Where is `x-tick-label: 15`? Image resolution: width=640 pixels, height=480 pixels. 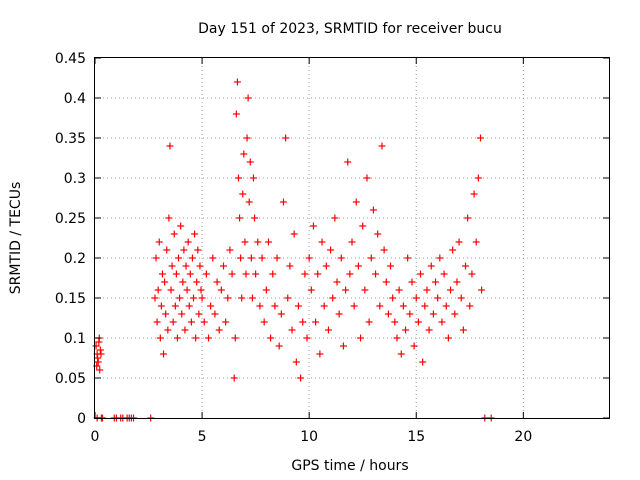 x-tick-label: 15 is located at coordinates (416, 437).